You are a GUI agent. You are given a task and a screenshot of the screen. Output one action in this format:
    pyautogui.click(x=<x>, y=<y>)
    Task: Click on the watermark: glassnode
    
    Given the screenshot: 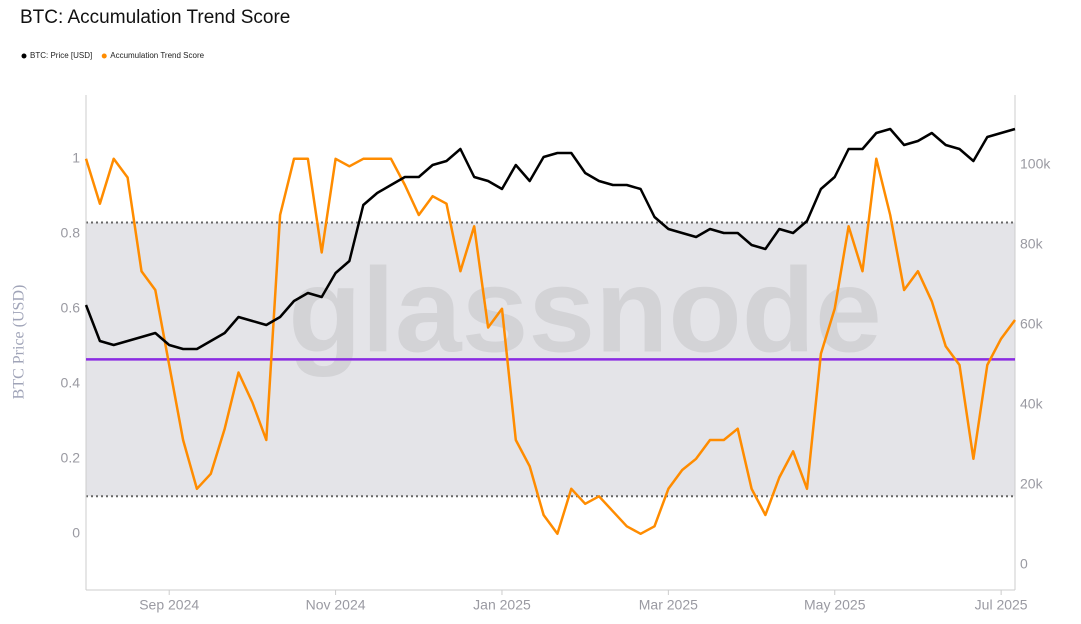 What is the action you would take?
    pyautogui.click(x=585, y=311)
    